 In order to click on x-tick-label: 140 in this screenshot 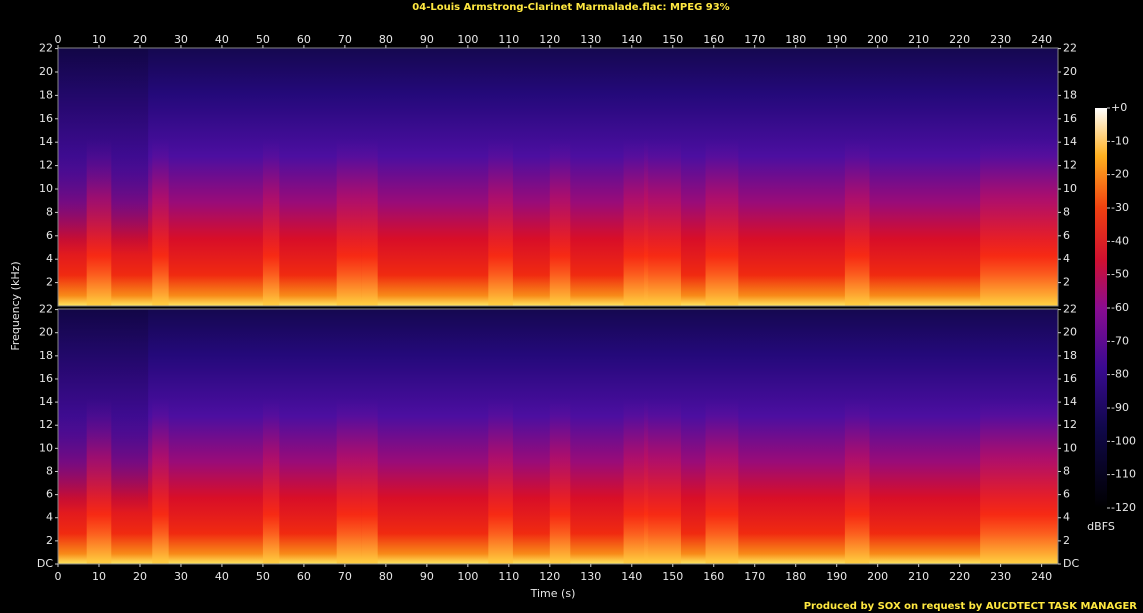, I will do `click(631, 576)`.